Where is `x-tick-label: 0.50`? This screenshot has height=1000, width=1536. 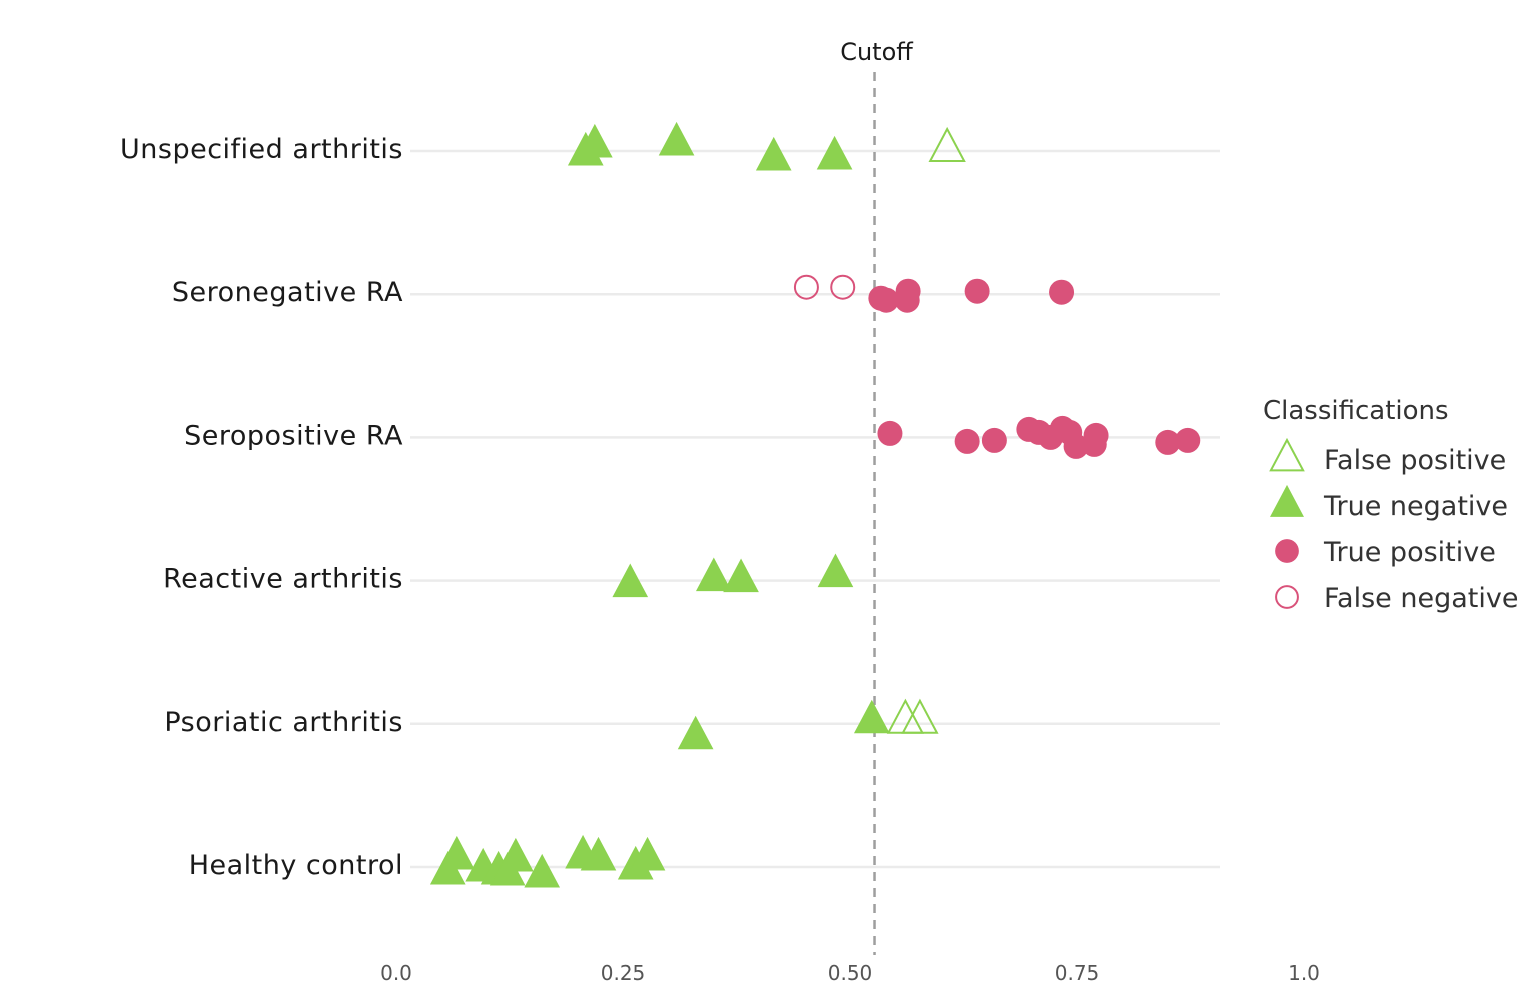 x-tick-label: 0.50 is located at coordinates (850, 973).